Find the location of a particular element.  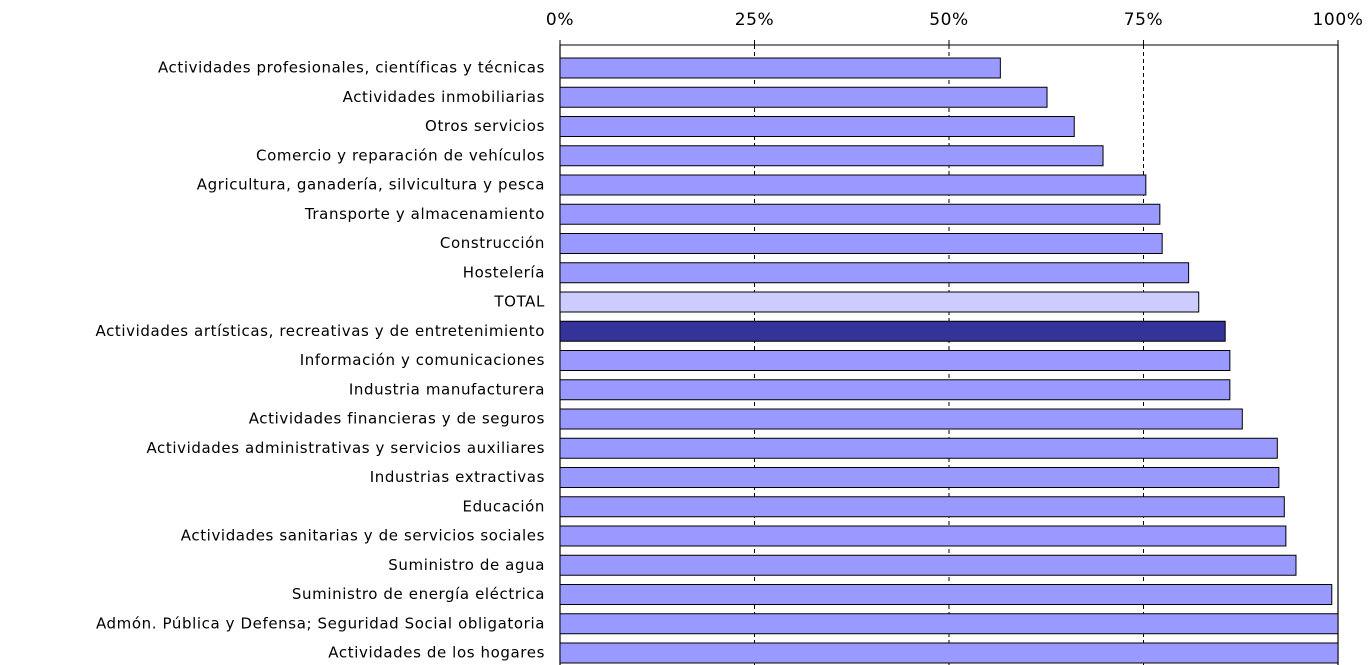

y-tick-label: Industria manufacturera is located at coordinates (447, 389).